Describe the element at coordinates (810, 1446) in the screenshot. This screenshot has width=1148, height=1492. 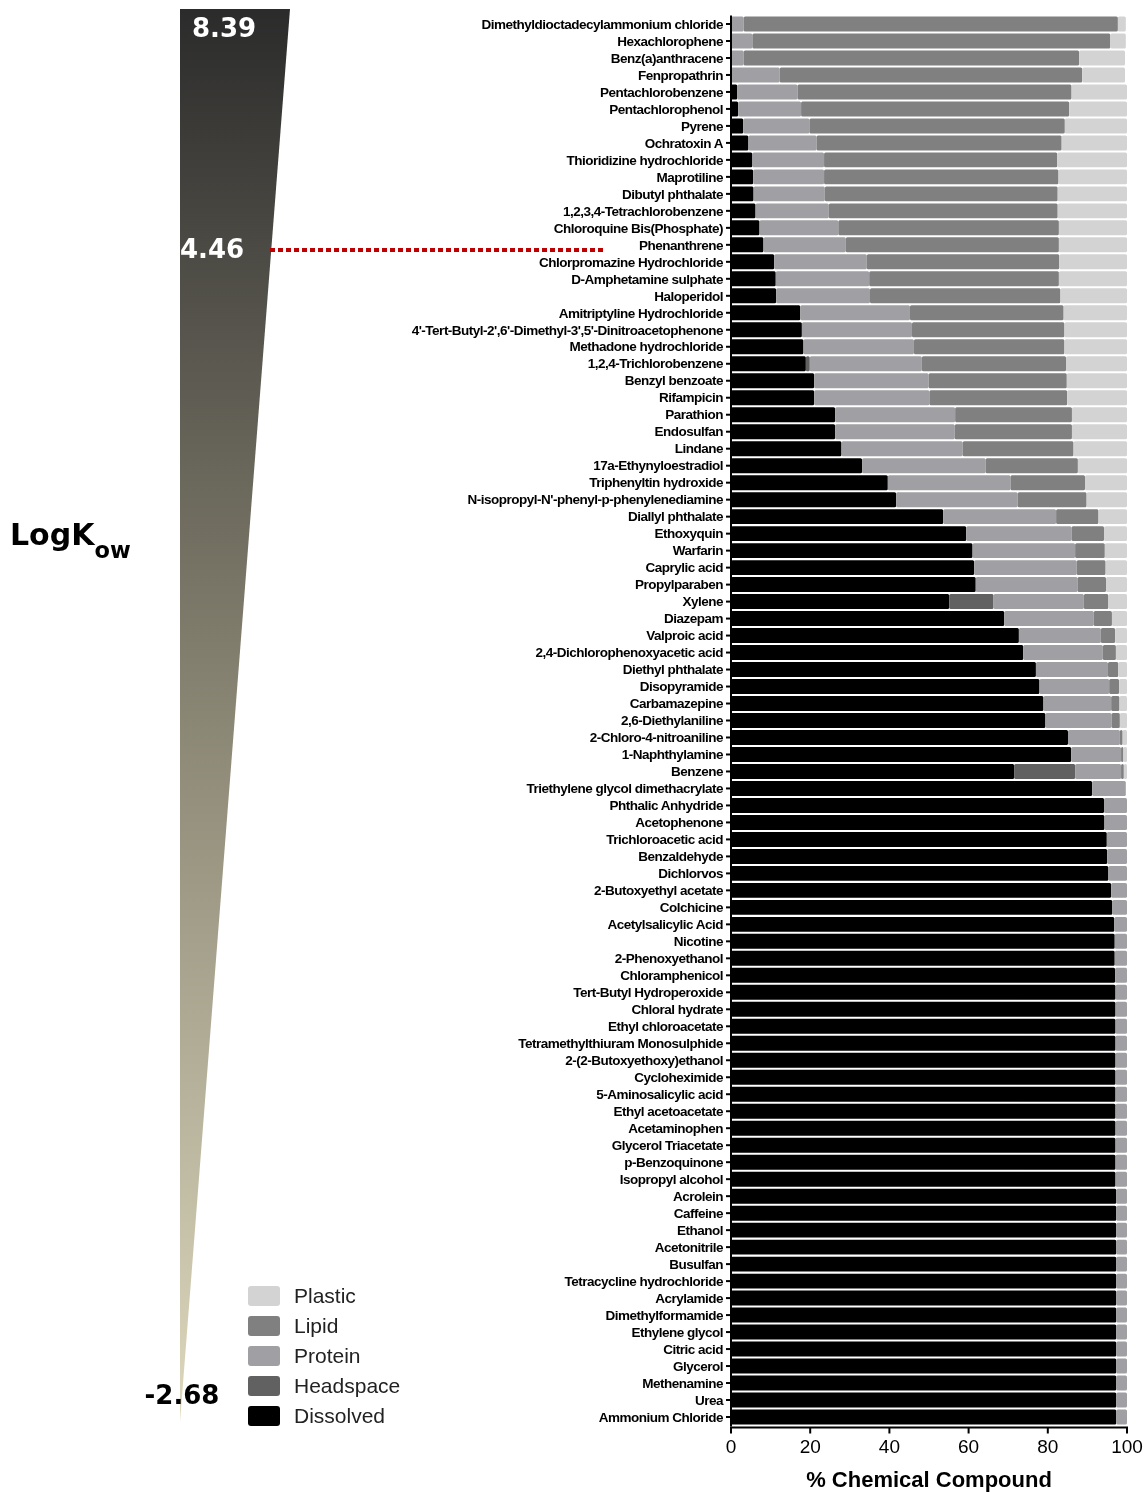
I see `x-tick-label: 20` at that location.